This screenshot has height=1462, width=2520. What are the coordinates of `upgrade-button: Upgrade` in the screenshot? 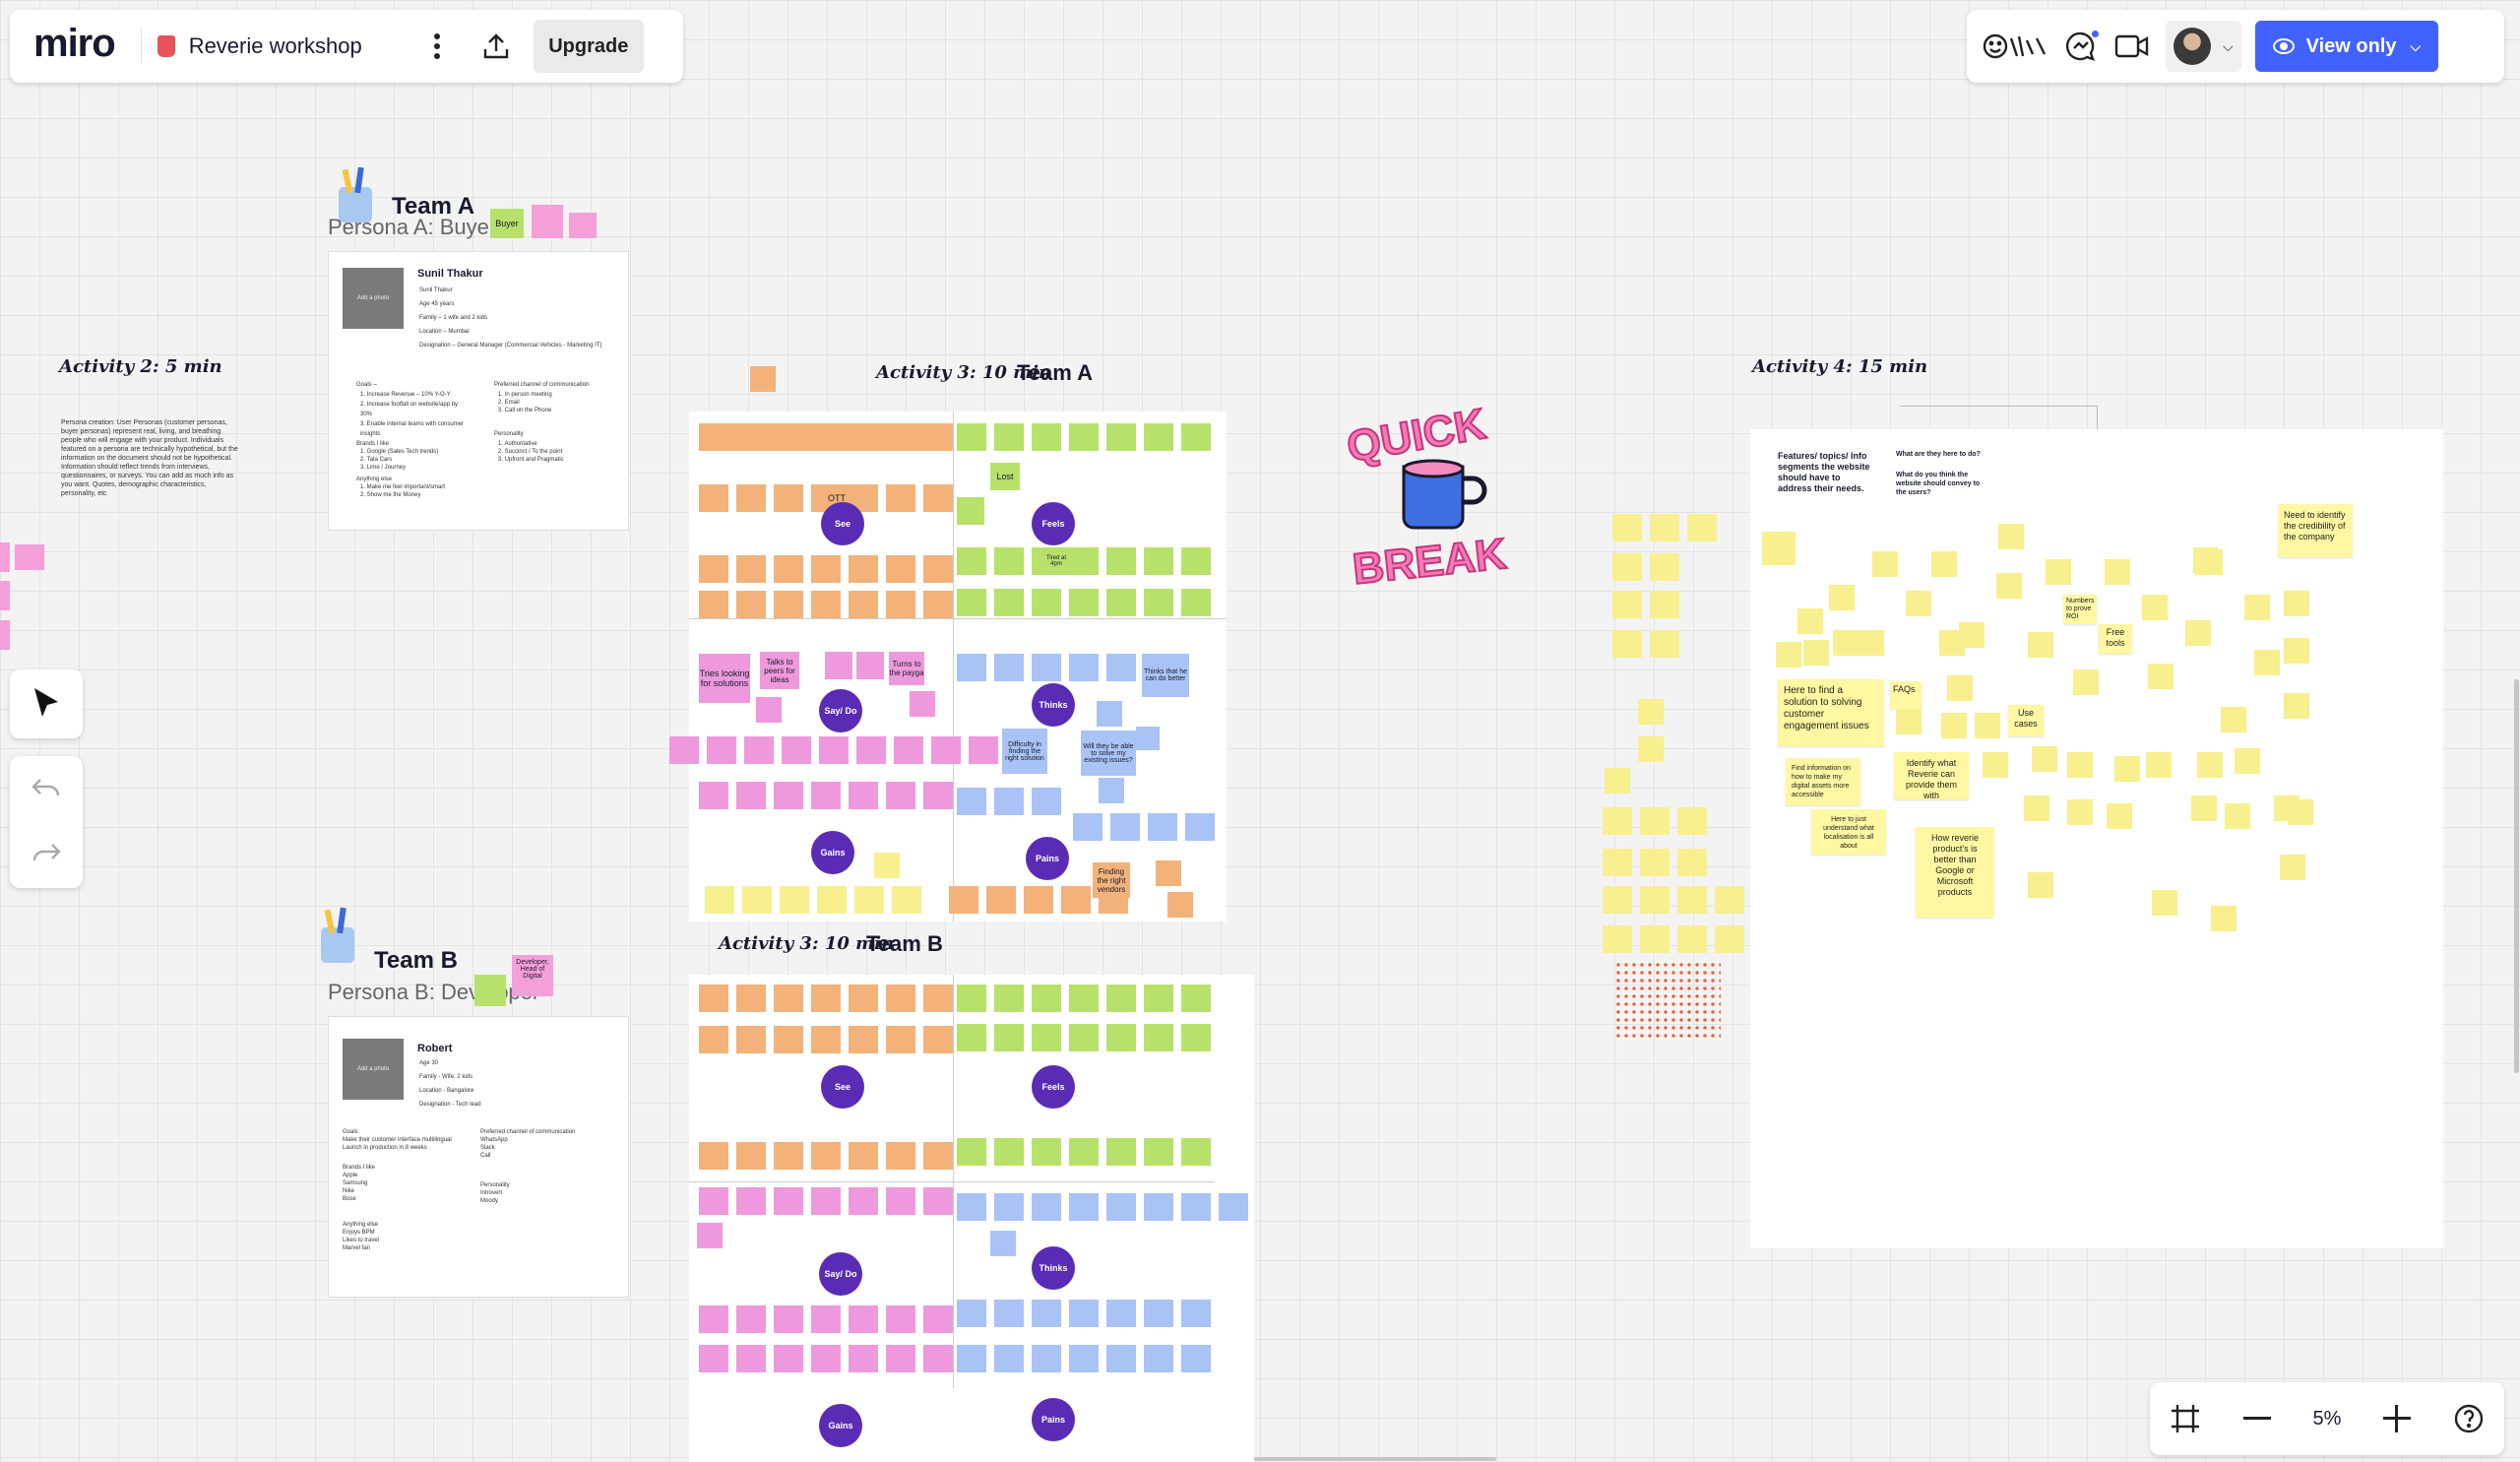 It's located at (588, 46).